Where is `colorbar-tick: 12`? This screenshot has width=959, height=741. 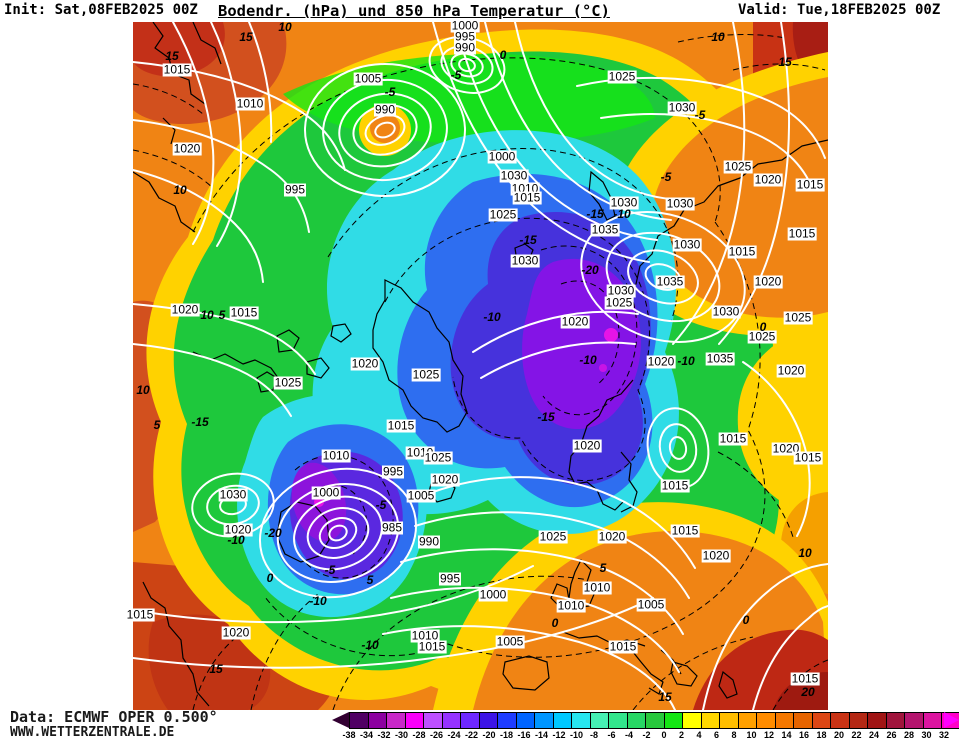 colorbar-tick: 12 is located at coordinates (769, 735).